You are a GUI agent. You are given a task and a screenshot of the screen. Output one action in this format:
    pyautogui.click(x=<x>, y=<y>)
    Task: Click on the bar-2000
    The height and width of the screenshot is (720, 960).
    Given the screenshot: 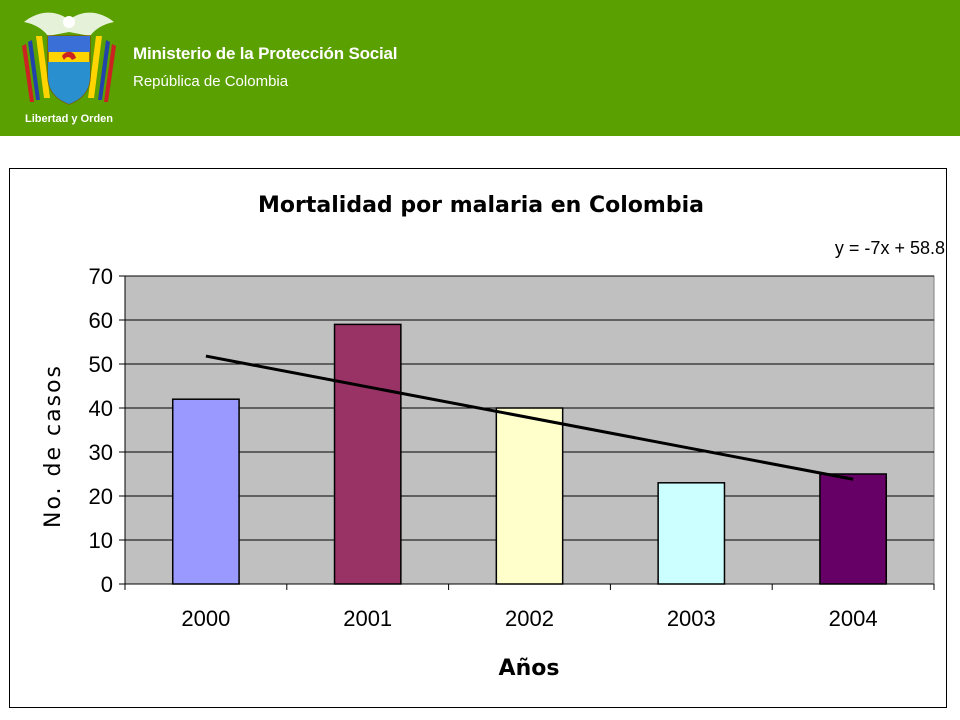 What is the action you would take?
    pyautogui.click(x=205, y=491)
    